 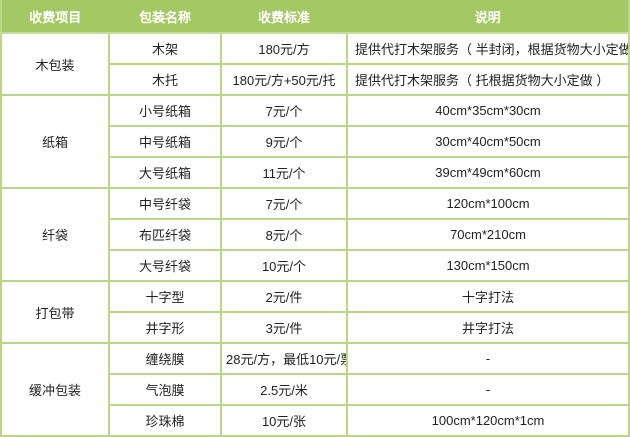 What do you see at coordinates (165, 234) in the screenshot?
I see `name-cell: 布匹纤袋` at bounding box center [165, 234].